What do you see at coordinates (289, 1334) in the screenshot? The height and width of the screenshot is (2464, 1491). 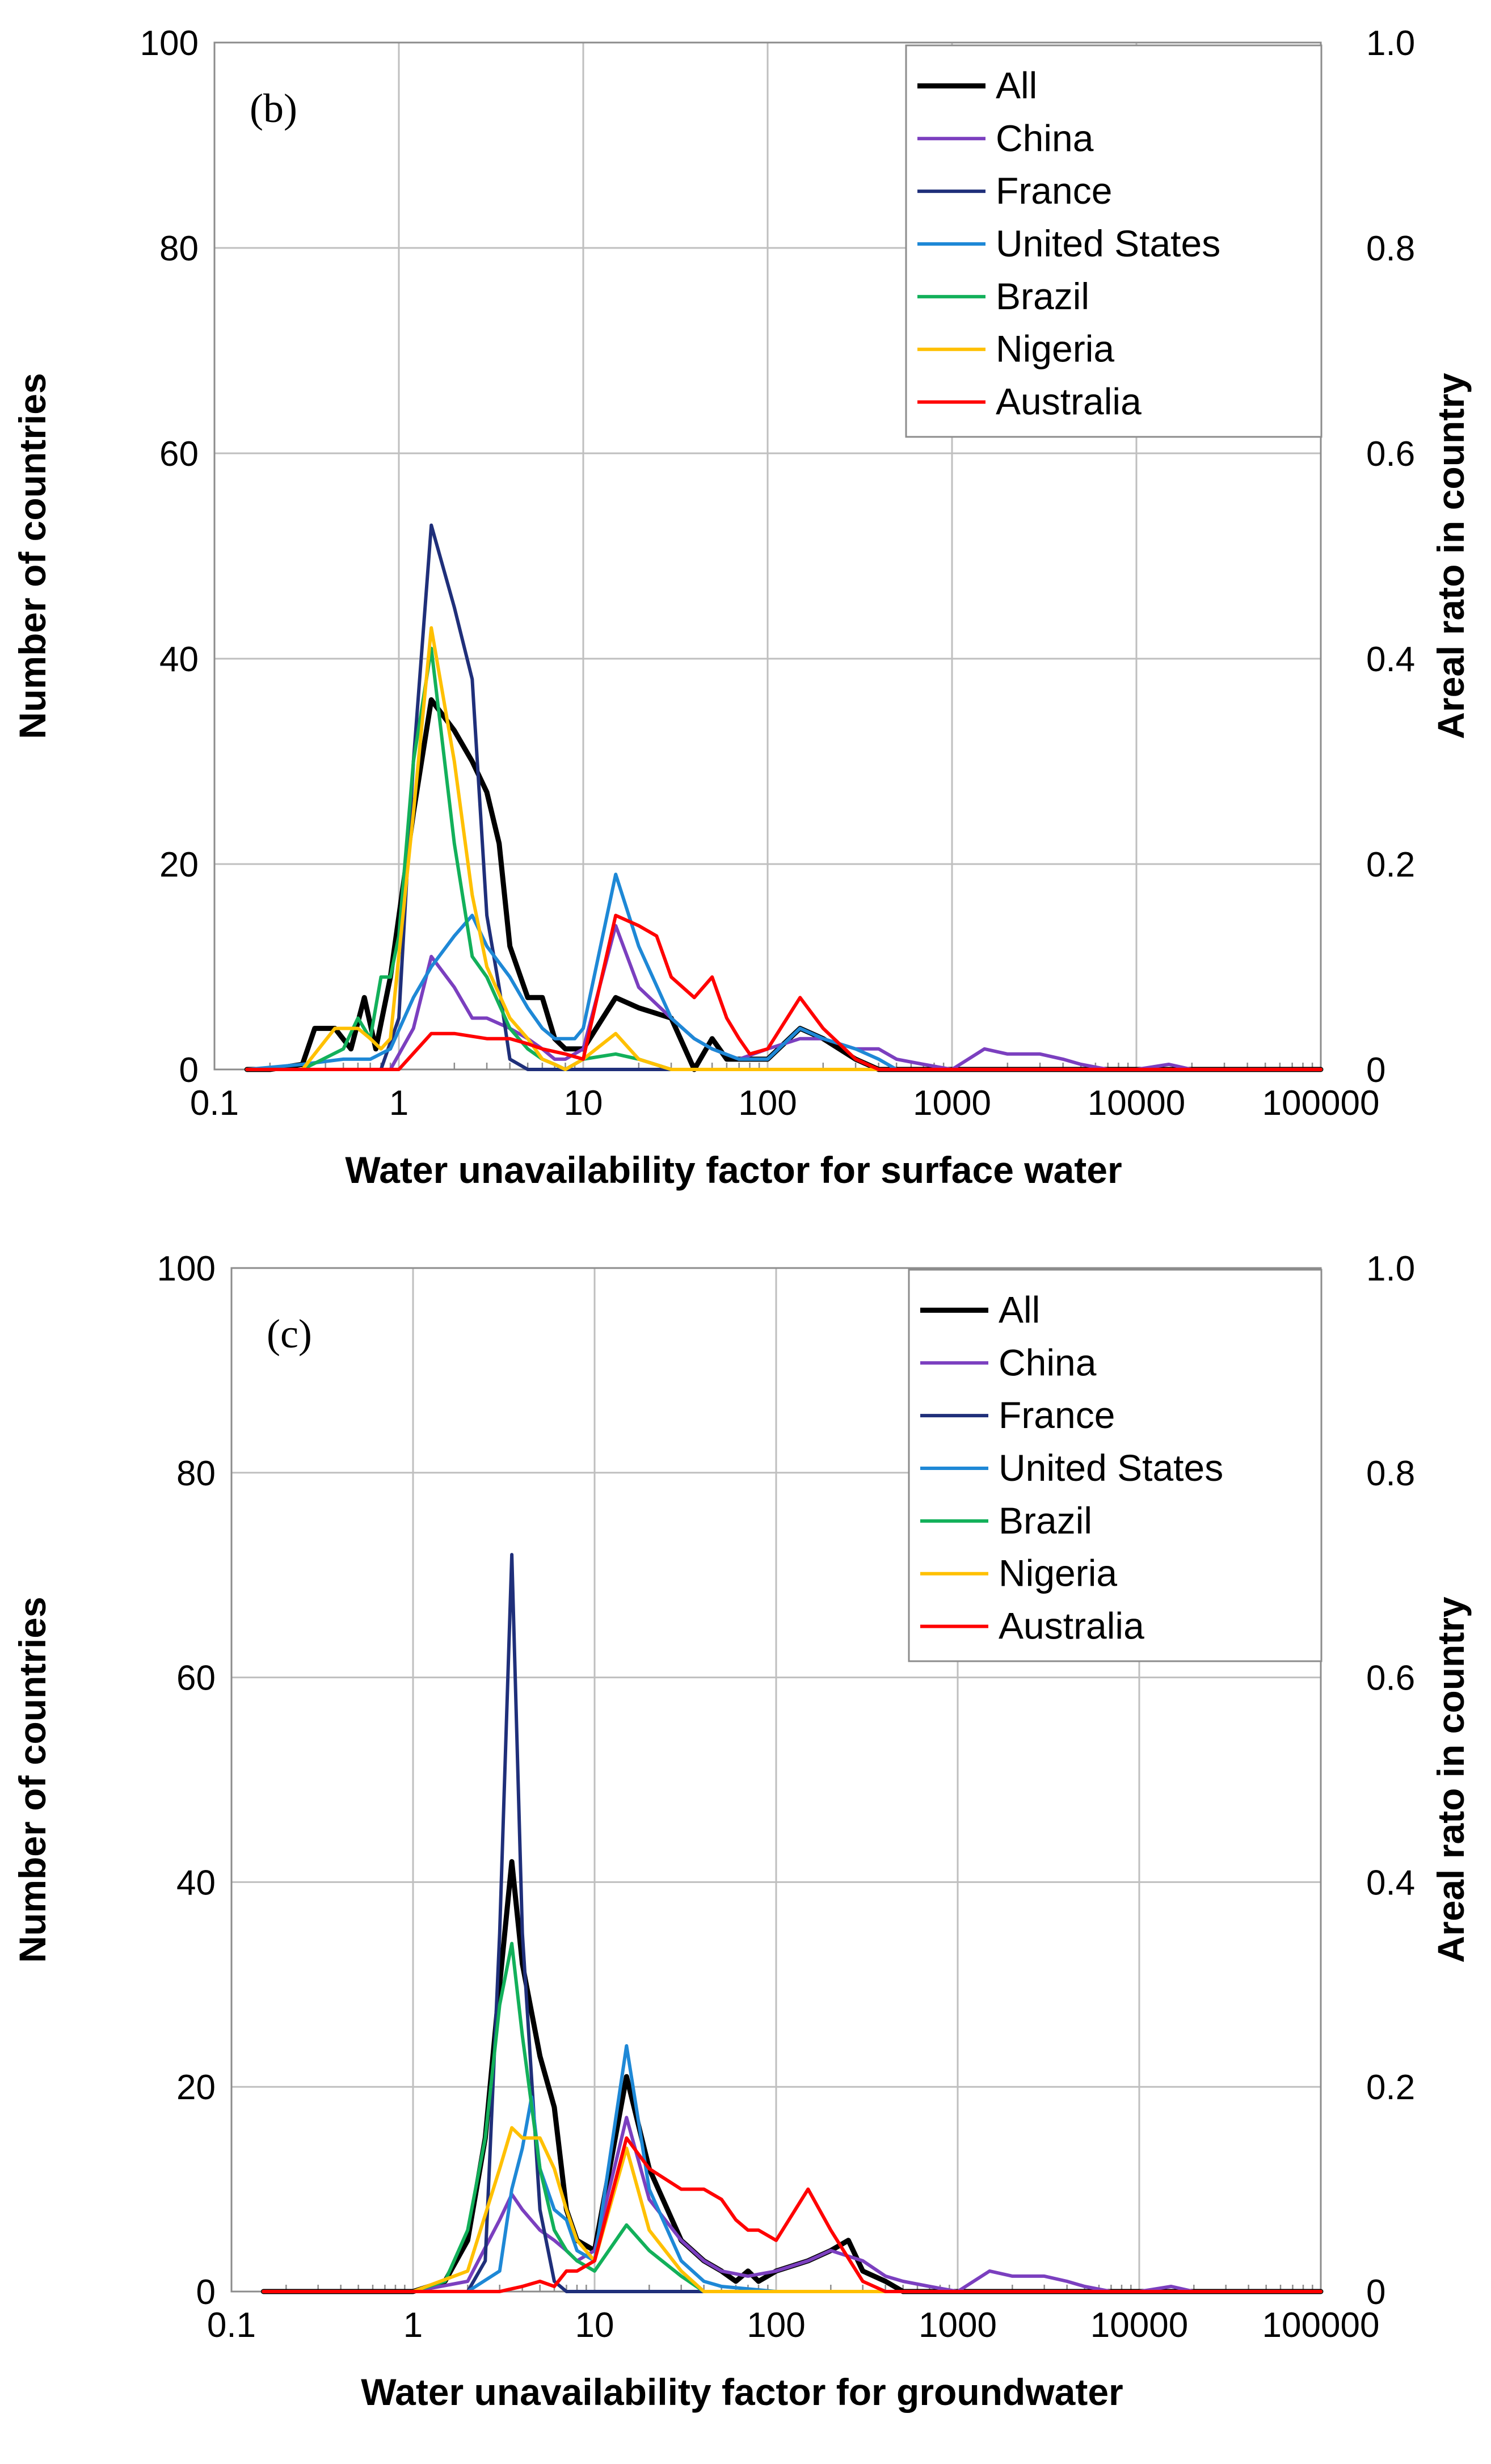 I see `panel-label: (c)` at bounding box center [289, 1334].